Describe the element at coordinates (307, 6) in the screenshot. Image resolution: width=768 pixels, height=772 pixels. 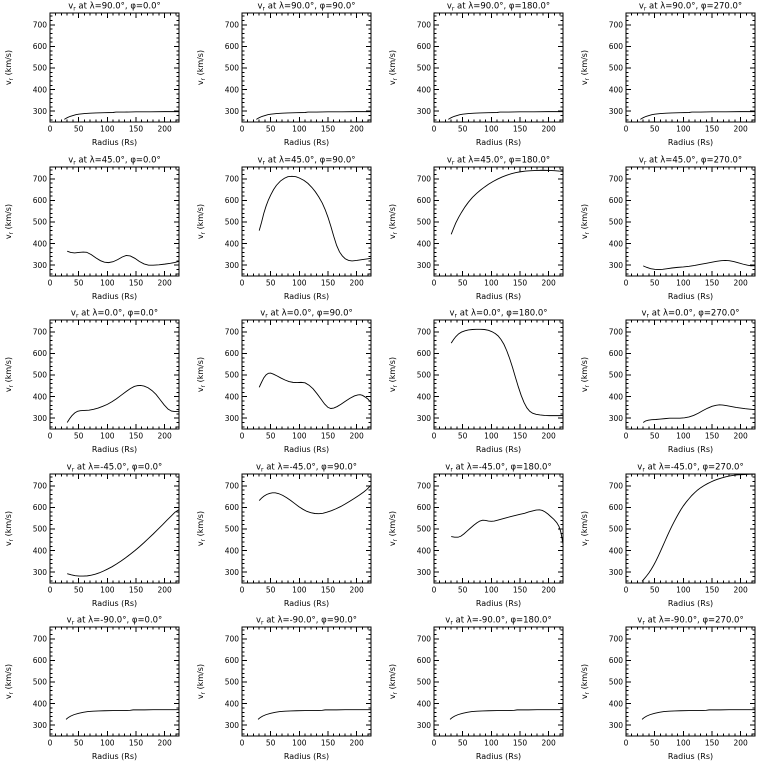
I see `plot-title: vr at λ=90.0°, φ=90.0°` at that location.